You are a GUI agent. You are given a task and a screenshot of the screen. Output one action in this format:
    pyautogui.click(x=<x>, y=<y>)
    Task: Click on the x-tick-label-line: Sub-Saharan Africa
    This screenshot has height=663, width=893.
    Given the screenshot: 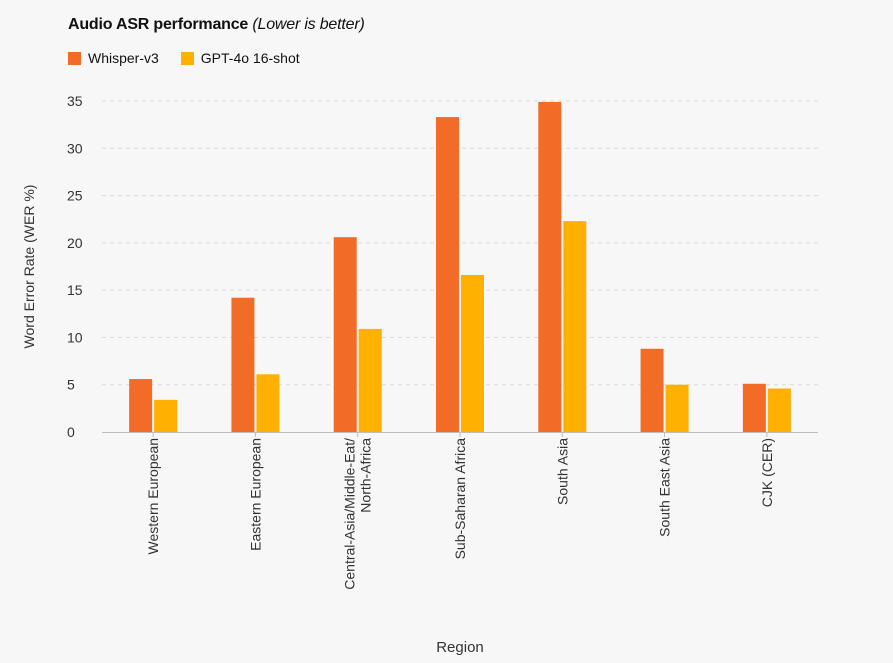 What is the action you would take?
    pyautogui.click(x=460, y=499)
    